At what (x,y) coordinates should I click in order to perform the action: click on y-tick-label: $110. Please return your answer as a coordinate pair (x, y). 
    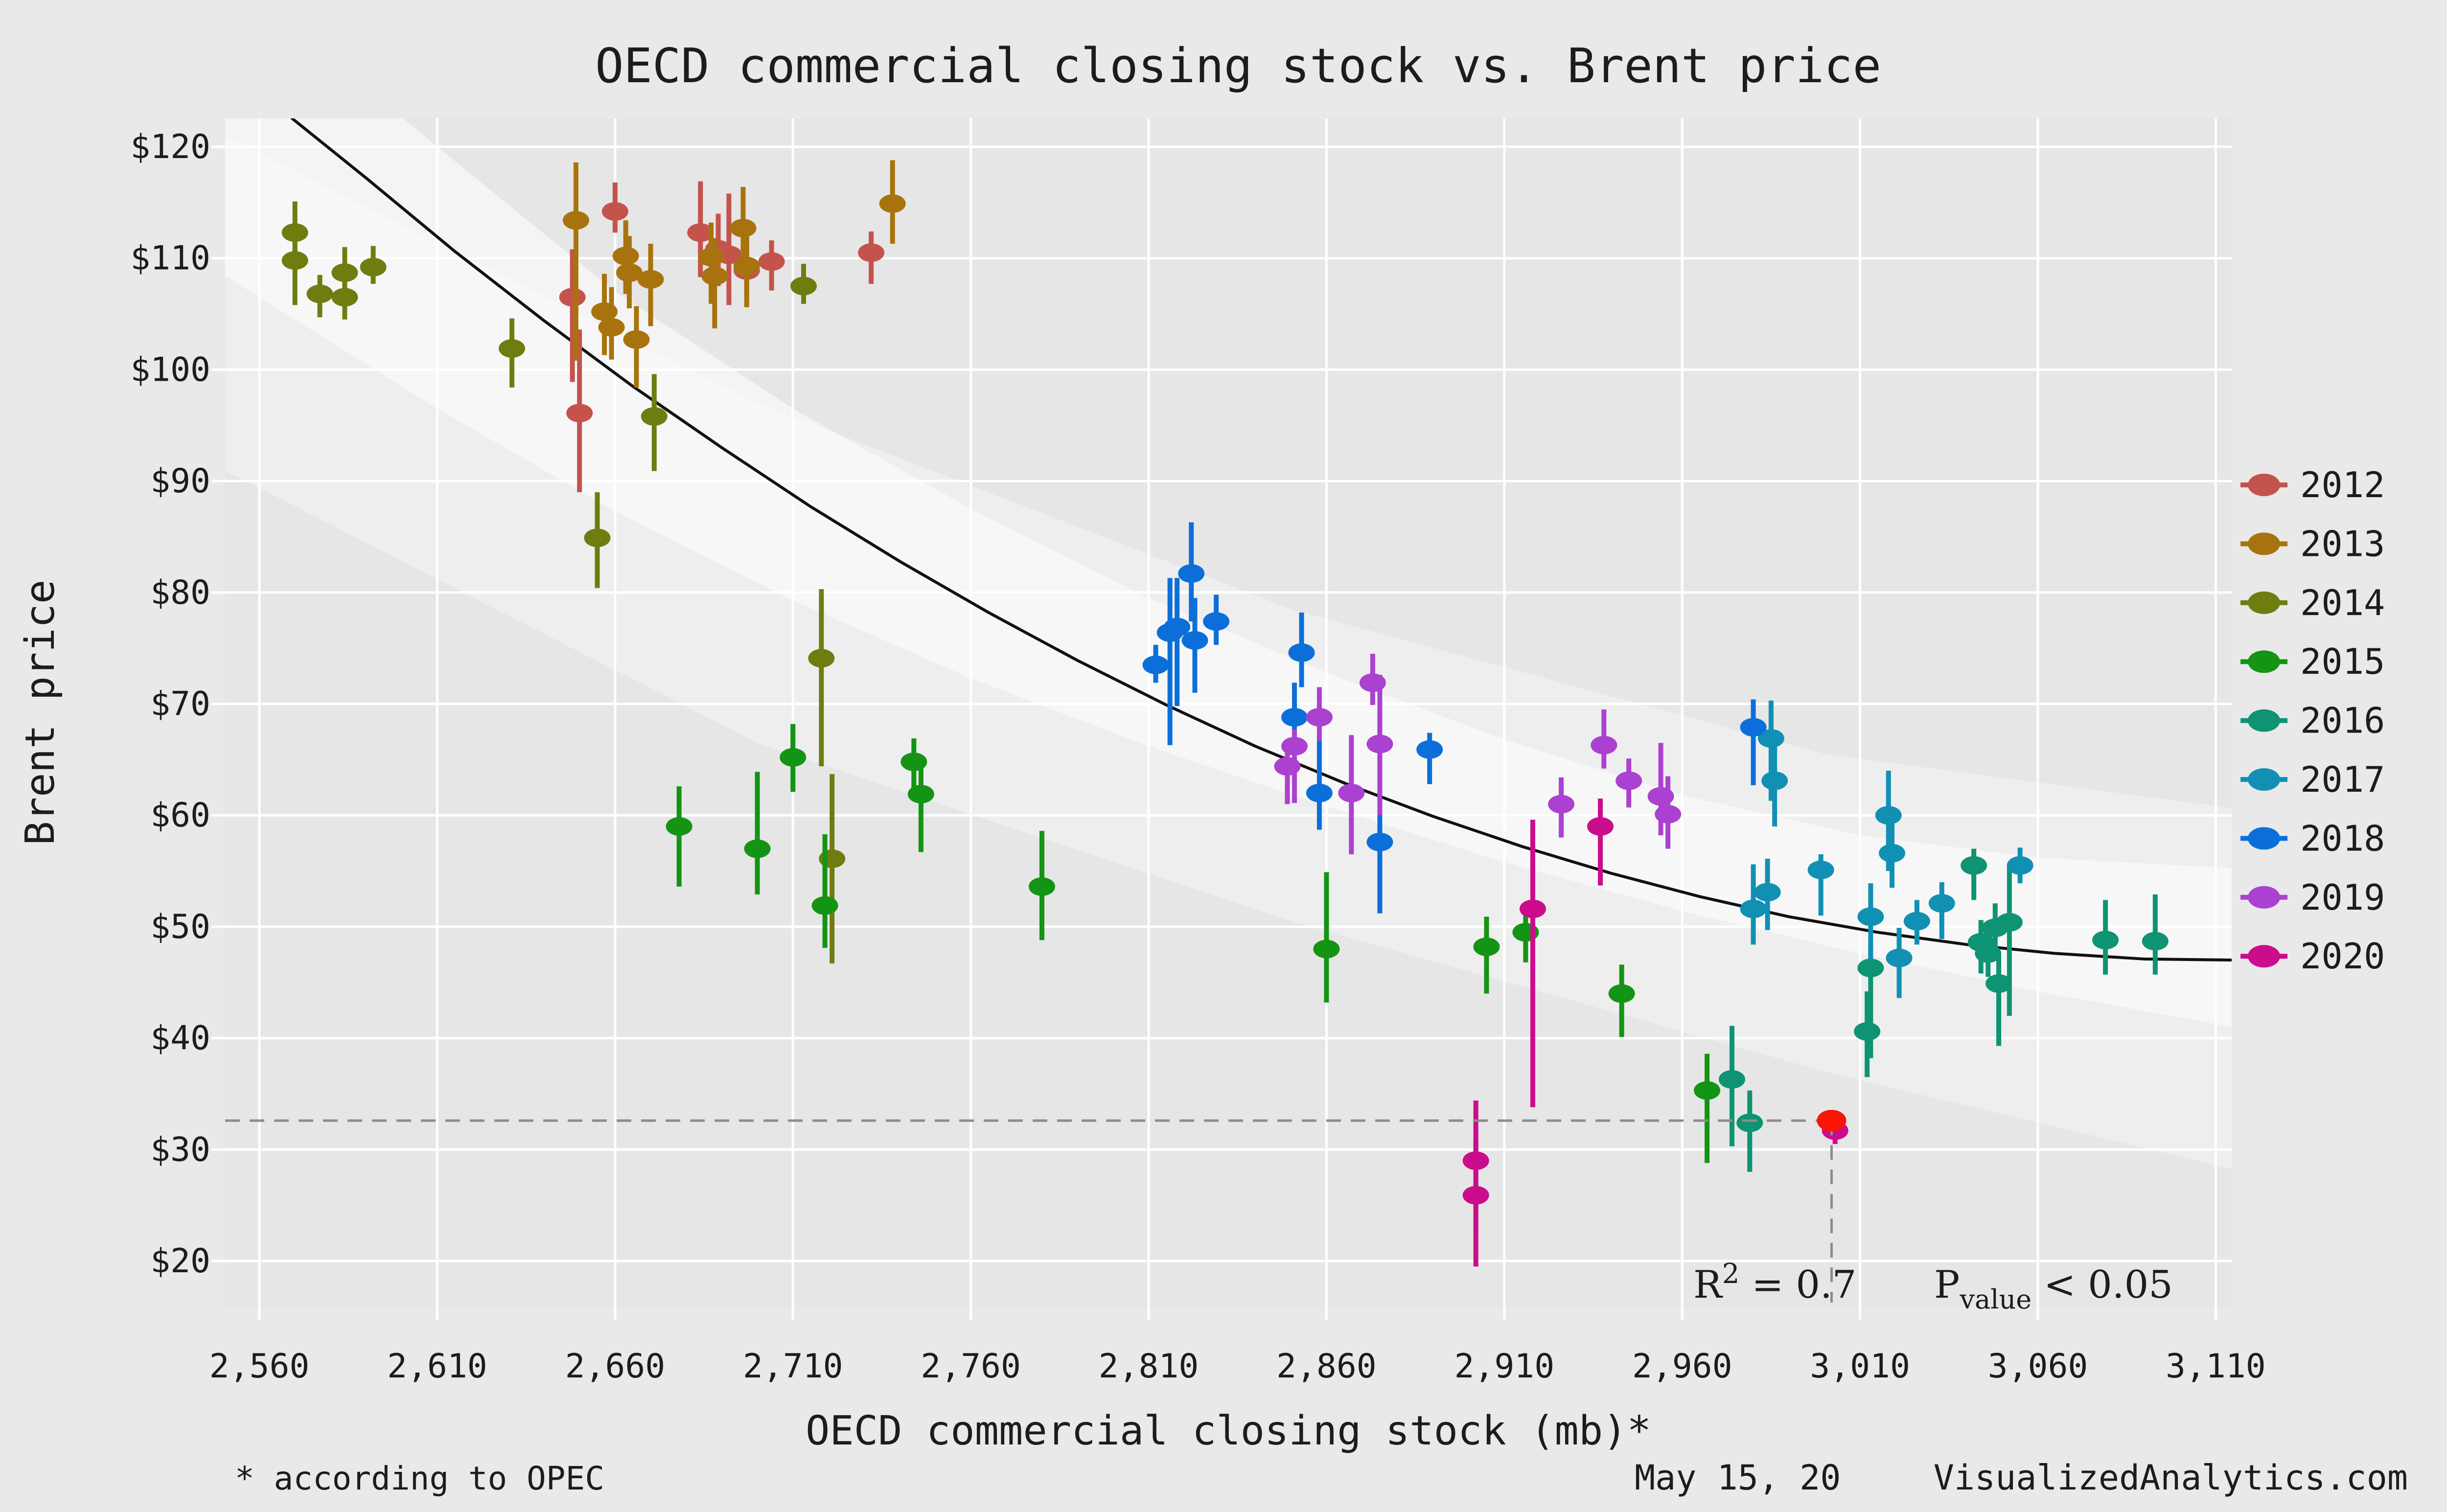
    Looking at the image, I should click on (170, 258).